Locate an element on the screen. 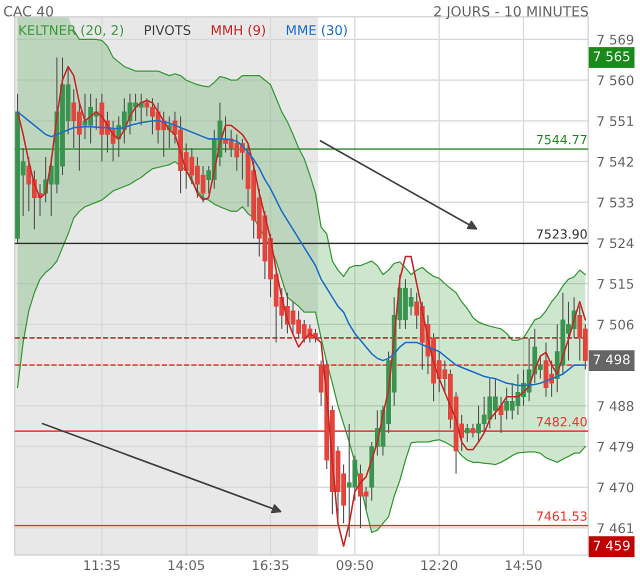 This screenshot has height=580, width=640. y-tick-label: 7 461 is located at coordinates (616, 528).